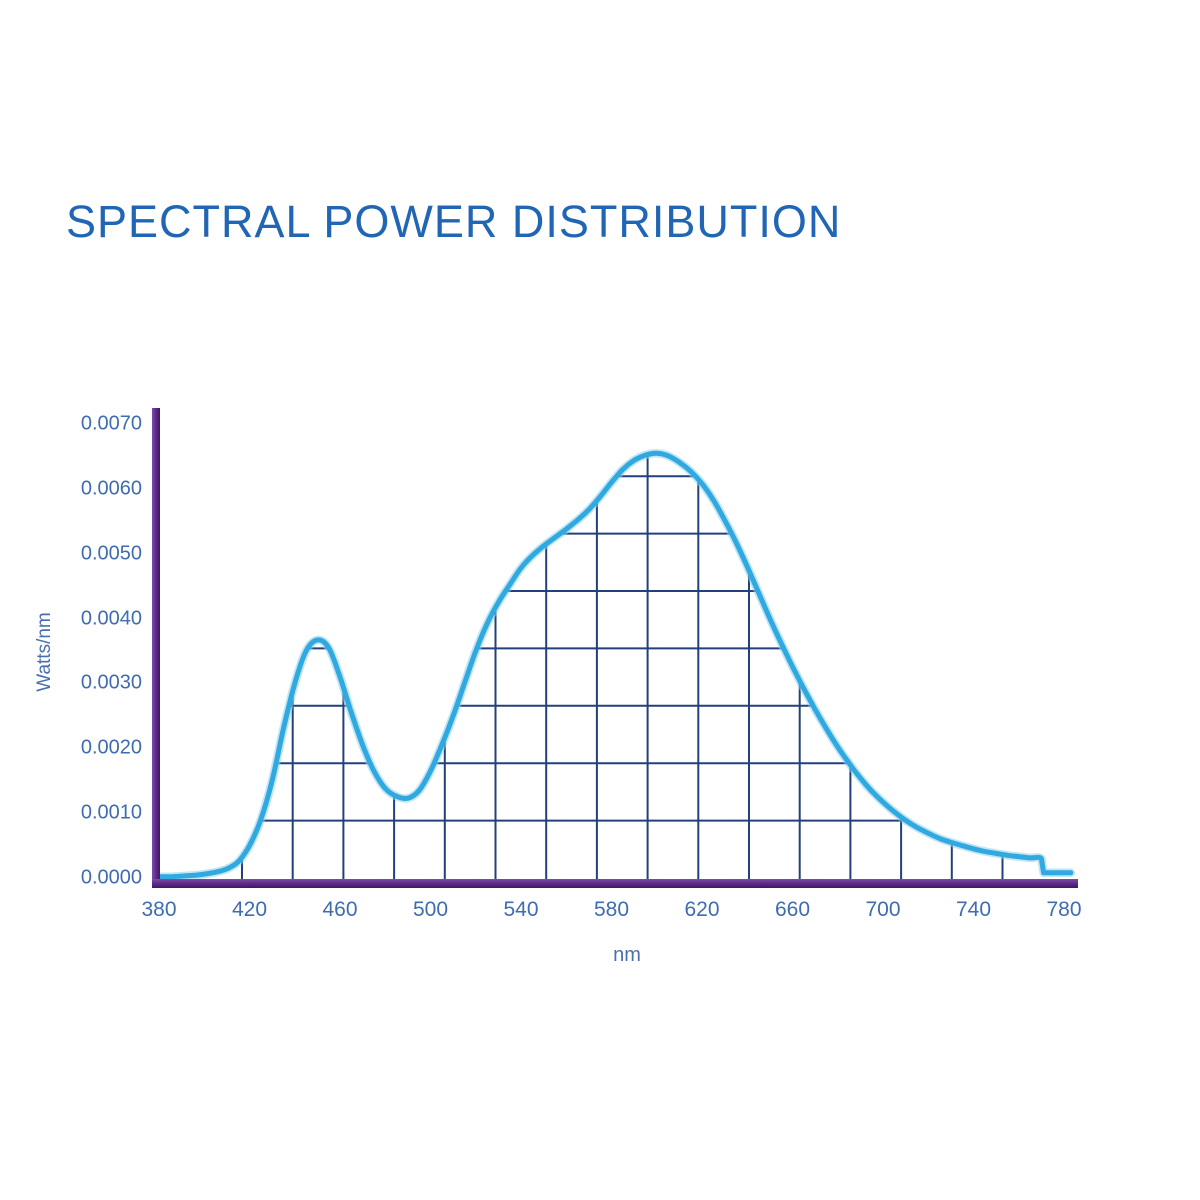 This screenshot has height=1200, width=1200. Describe the element at coordinates (973, 909) in the screenshot. I see `x-tick-label: 740` at that location.